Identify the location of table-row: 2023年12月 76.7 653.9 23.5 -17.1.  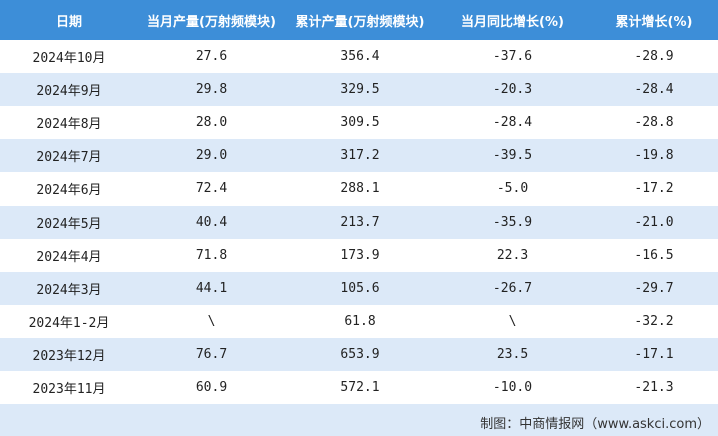
(359, 354).